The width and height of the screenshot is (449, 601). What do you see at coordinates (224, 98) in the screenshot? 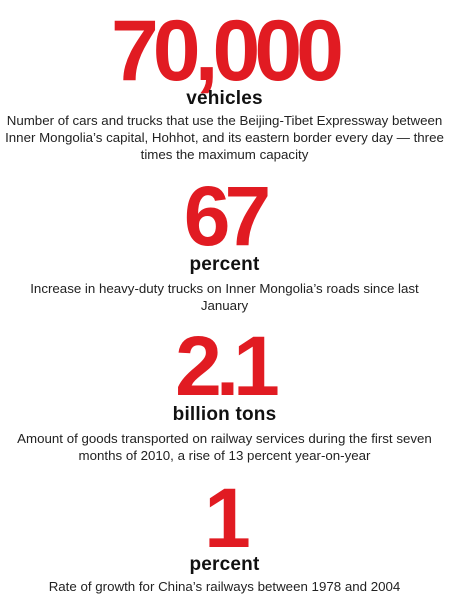
I see `stat-unit: vehicles` at bounding box center [224, 98].